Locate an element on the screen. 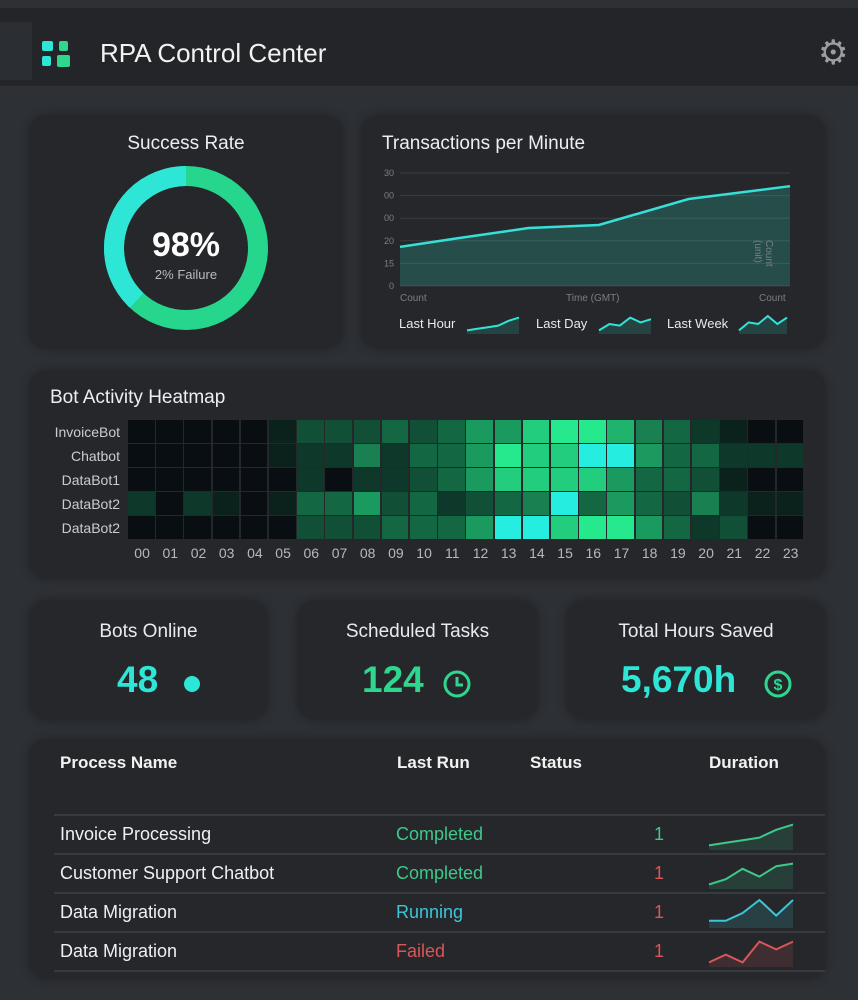  gear-icon: ⚙ is located at coordinates (833, 53).